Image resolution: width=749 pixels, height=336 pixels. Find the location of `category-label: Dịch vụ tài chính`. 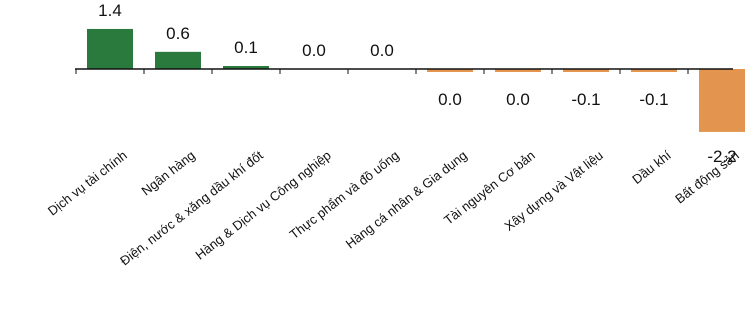

category-label: Dịch vụ tài chính is located at coordinates (87, 183).